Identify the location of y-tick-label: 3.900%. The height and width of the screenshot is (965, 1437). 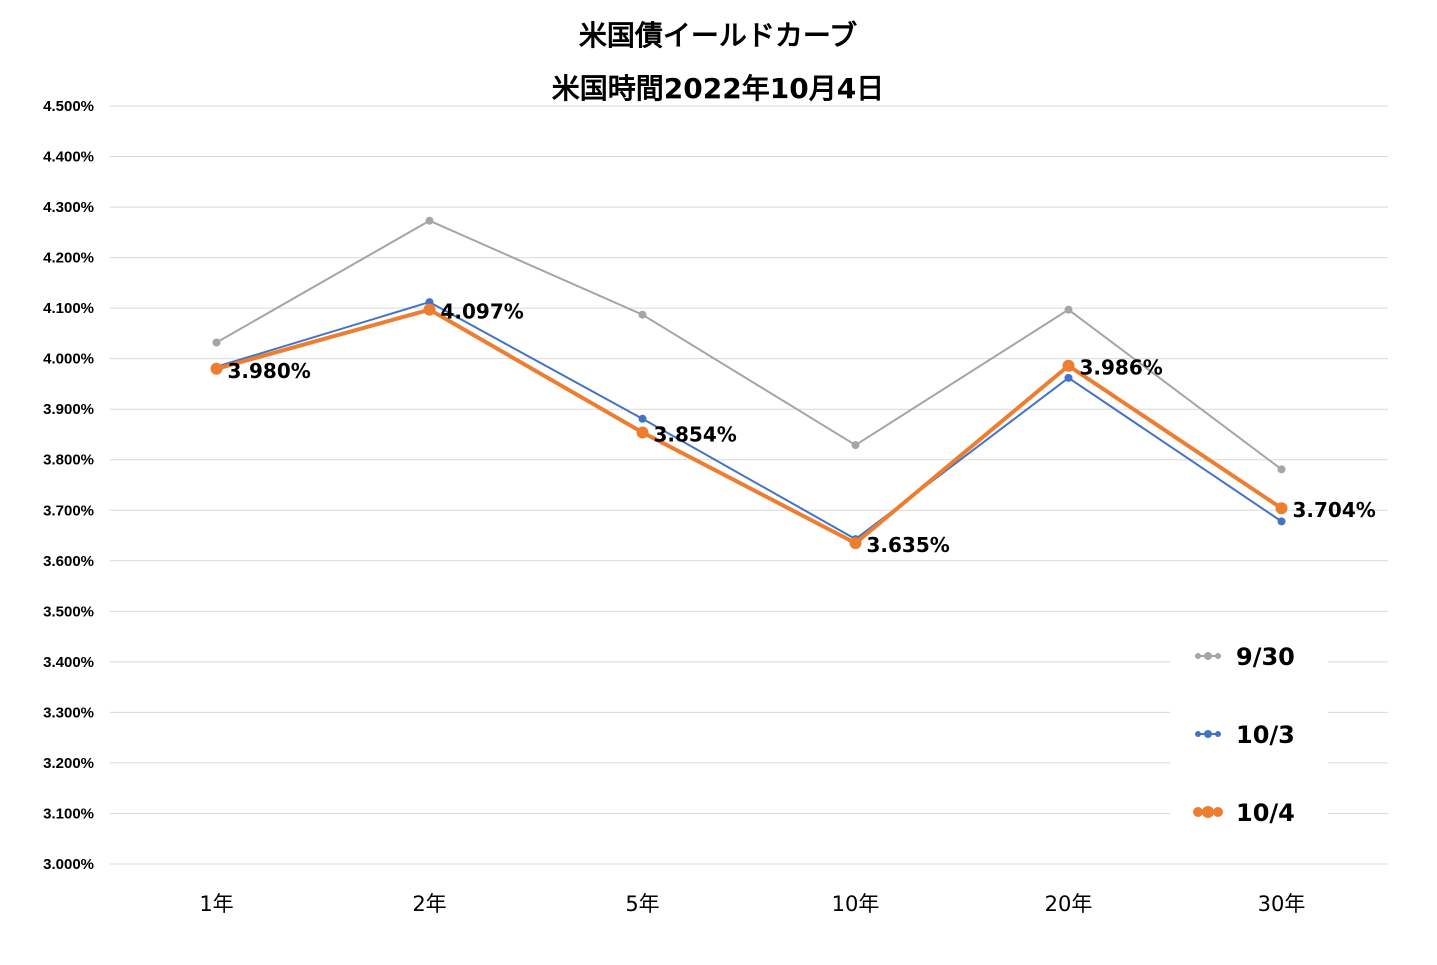
(68, 409).